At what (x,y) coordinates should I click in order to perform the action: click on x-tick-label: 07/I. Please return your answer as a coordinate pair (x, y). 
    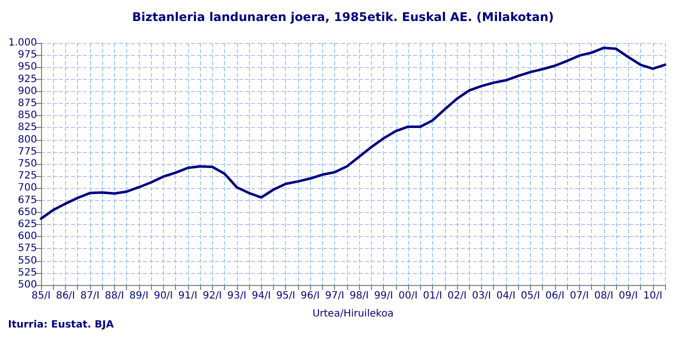
    Looking at the image, I should click on (579, 296).